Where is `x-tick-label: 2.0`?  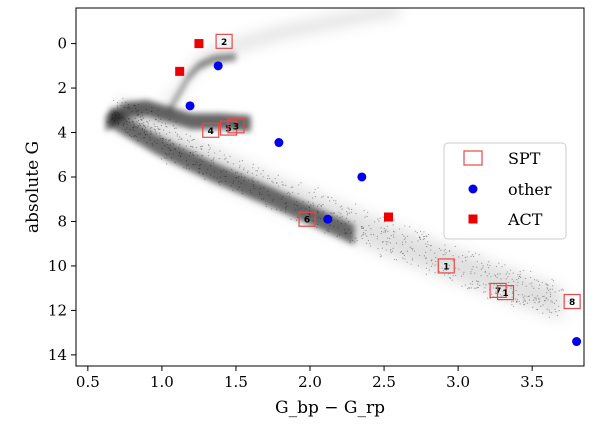
x-tick-label: 2.0 is located at coordinates (310, 382).